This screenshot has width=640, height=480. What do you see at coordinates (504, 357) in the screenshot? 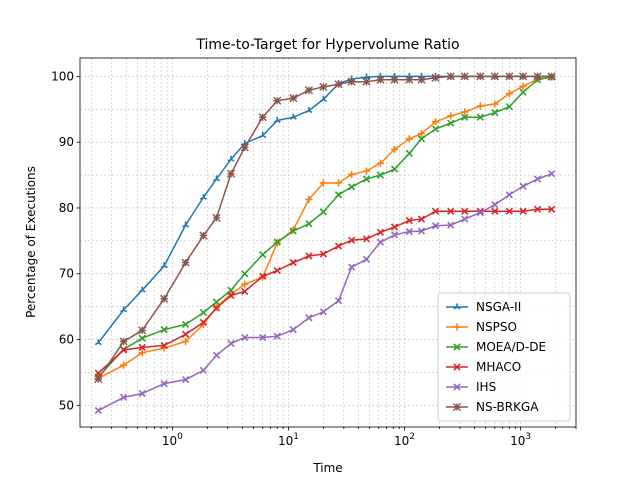
I see `legend: NSGA-II NSPSO MOEA/D-DE MHACO IHS NS-BRKGA` at bounding box center [504, 357].